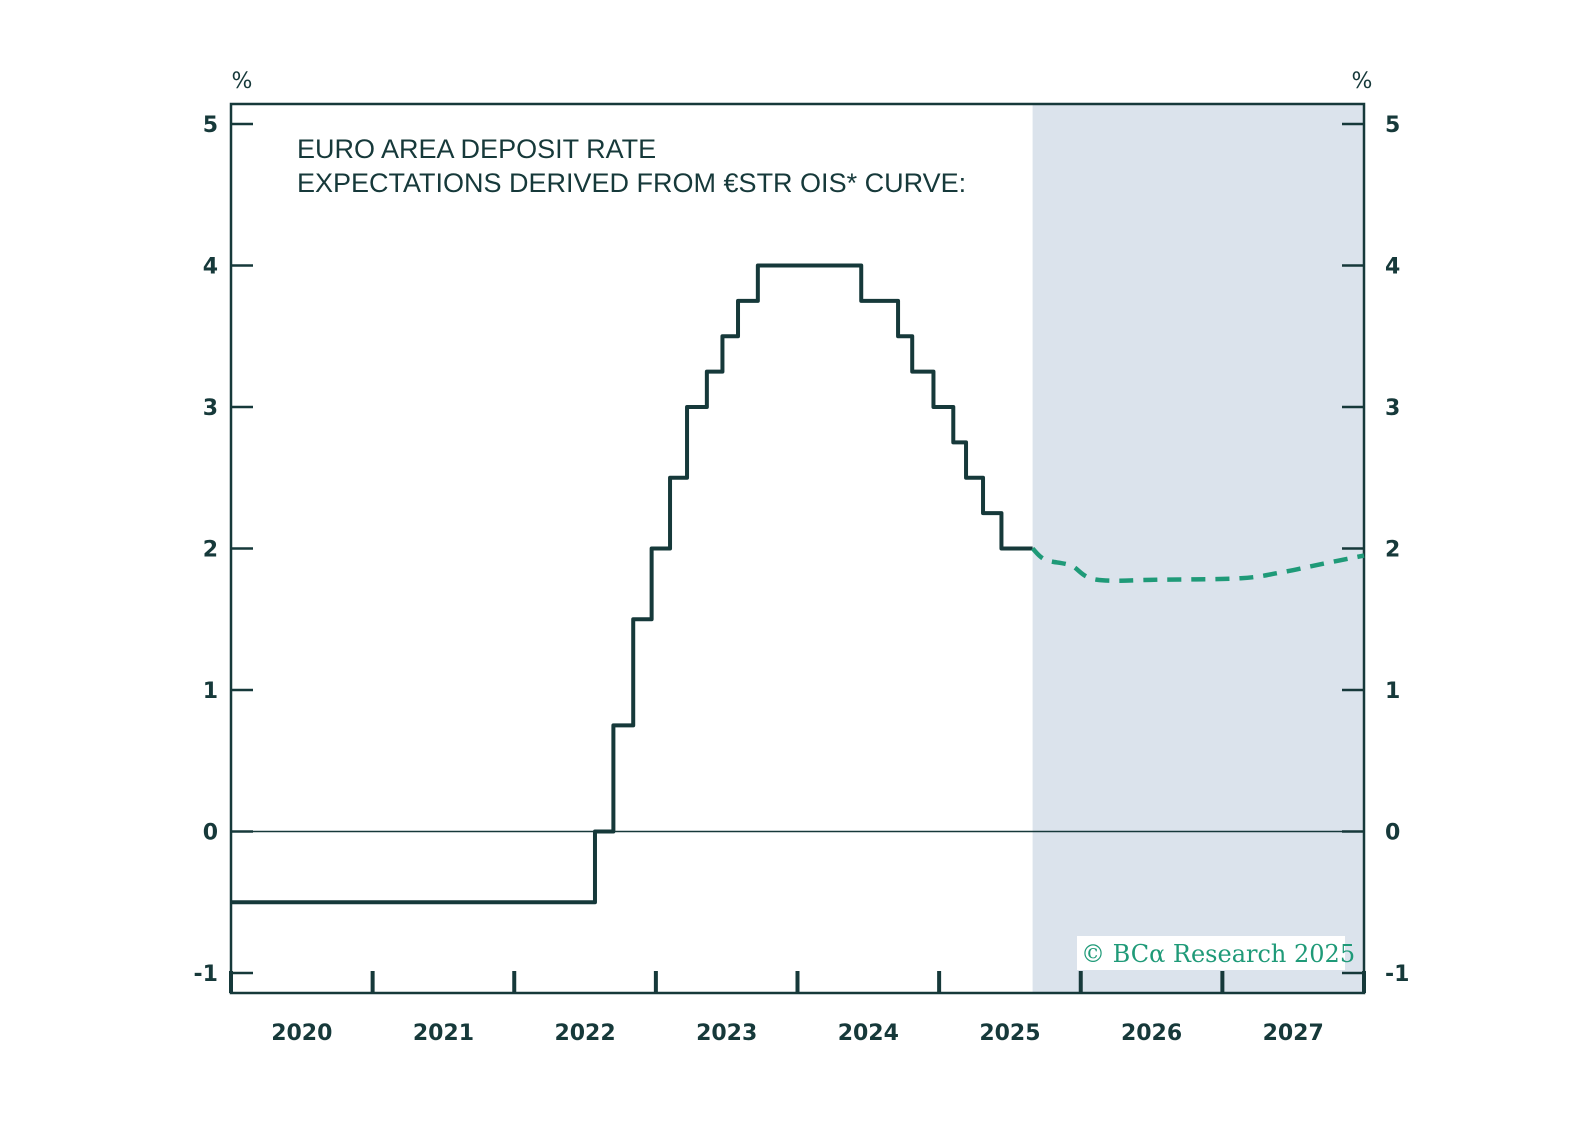 The image size is (1588, 1144). I want to click on x-tick-label: 2027, so click(1293, 1033).